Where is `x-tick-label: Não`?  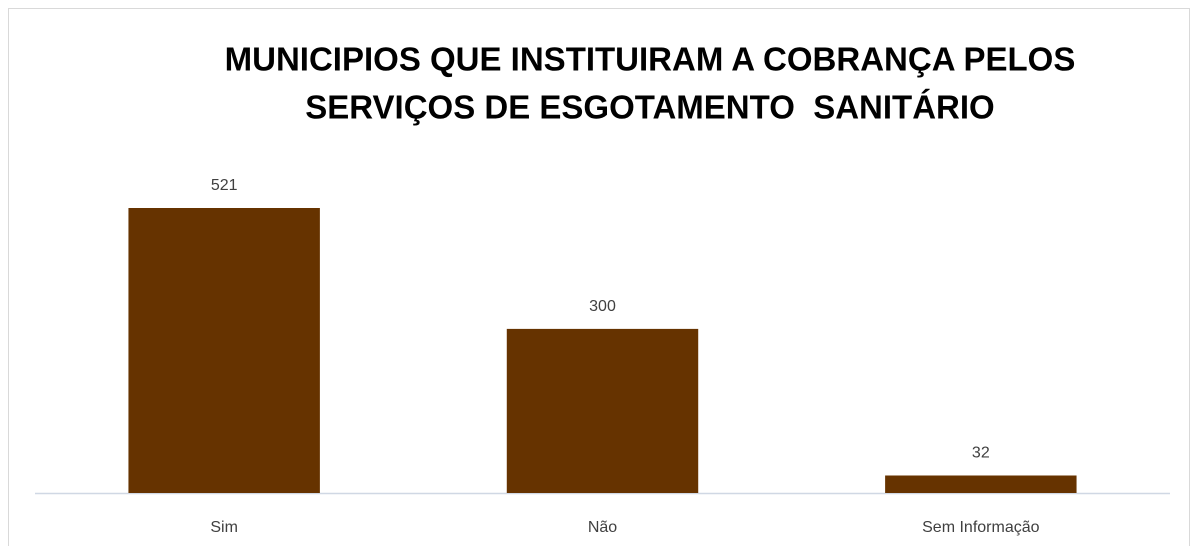
x-tick-label: Não is located at coordinates (602, 527).